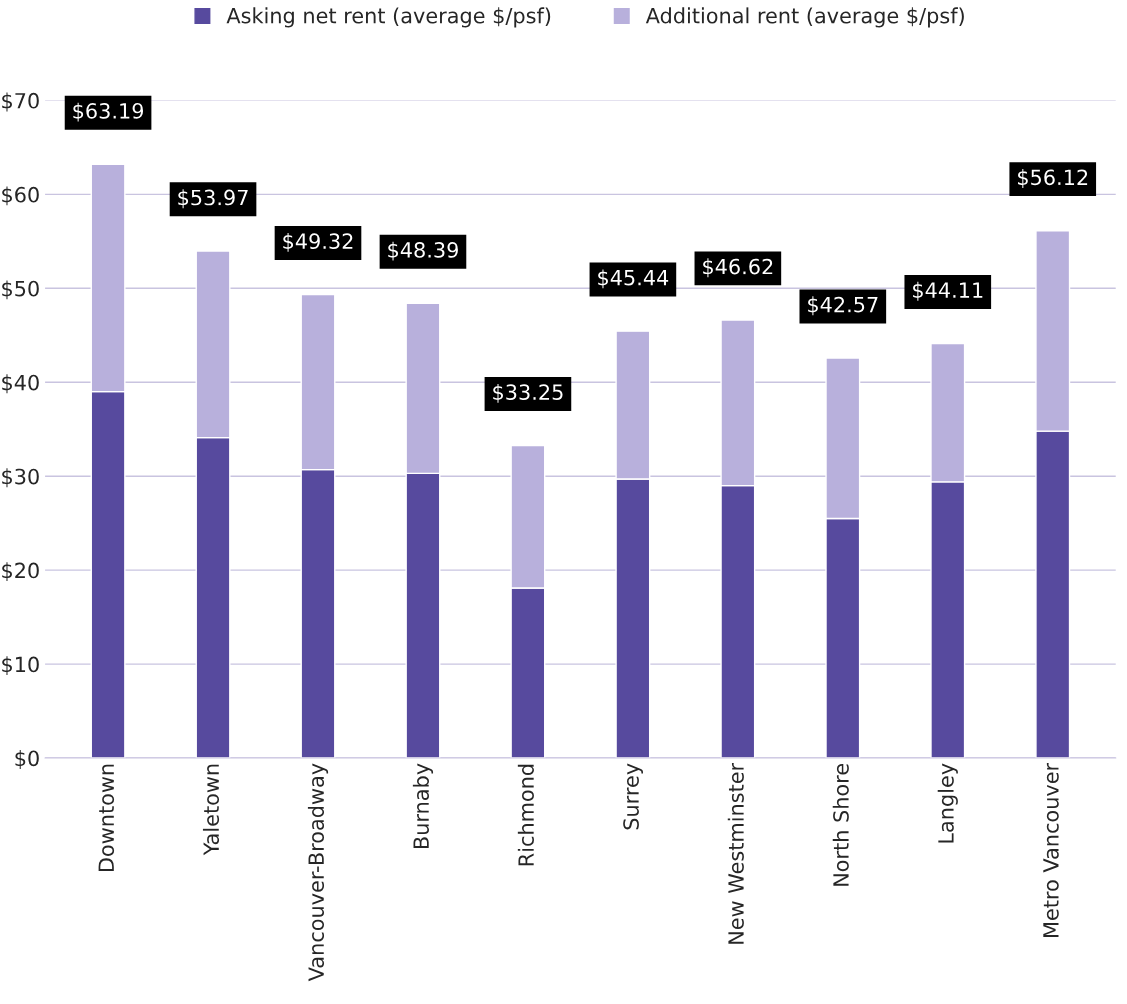 The image size is (1127, 1004). What do you see at coordinates (735, 853) in the screenshot?
I see `x-tick-label: New Westminster` at bounding box center [735, 853].